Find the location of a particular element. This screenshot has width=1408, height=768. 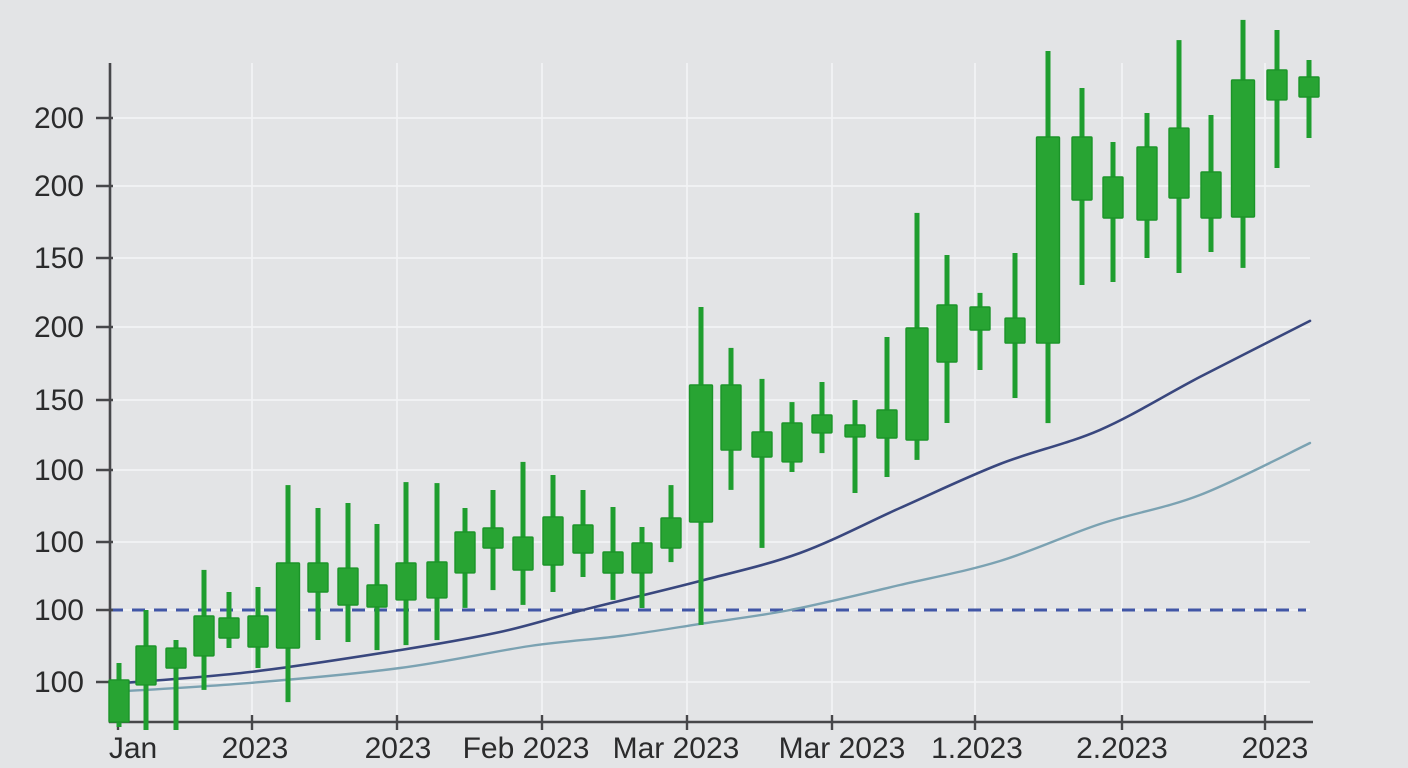

x-axis-tick-label: Feb 2023 is located at coordinates (526, 748).